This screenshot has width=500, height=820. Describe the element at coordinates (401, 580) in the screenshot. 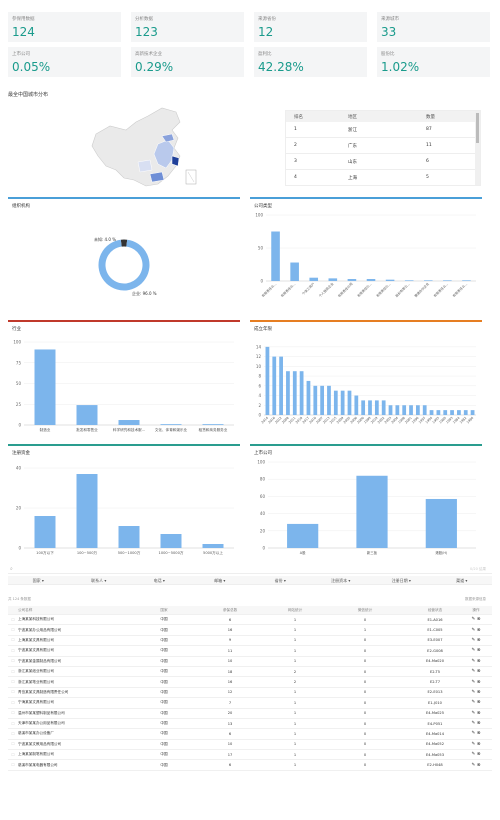

I see `filter-date: 注册日期 ▾` at that location.